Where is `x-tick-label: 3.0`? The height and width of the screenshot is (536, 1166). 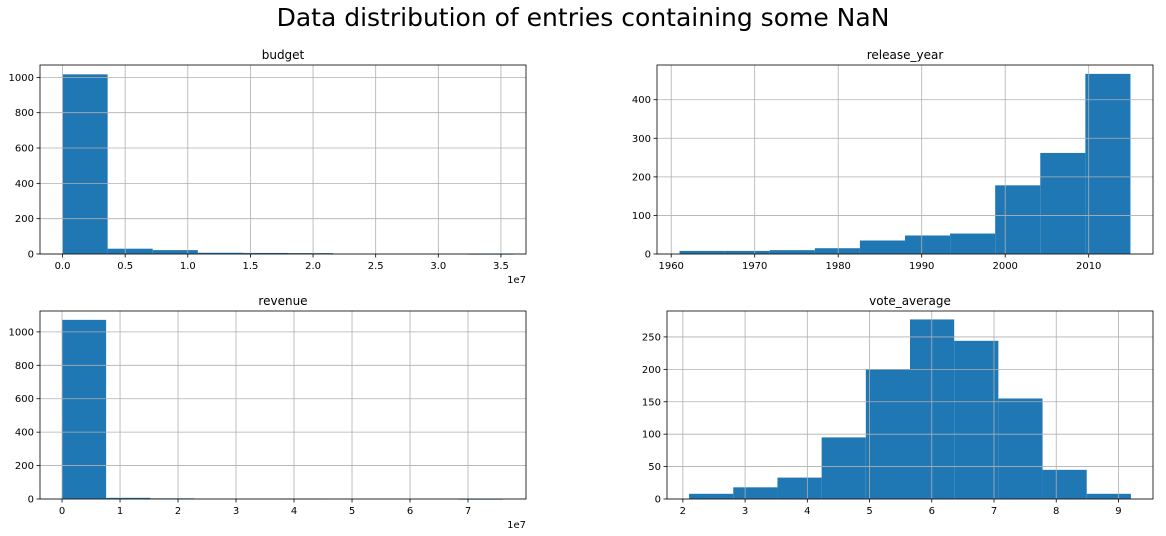
x-tick-label: 3.0 is located at coordinates (438, 266).